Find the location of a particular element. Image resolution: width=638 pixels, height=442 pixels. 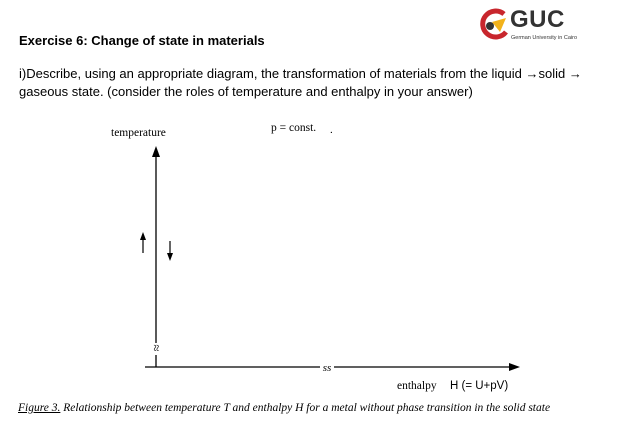

x-axis-break-symbol: ss is located at coordinates (327, 368).